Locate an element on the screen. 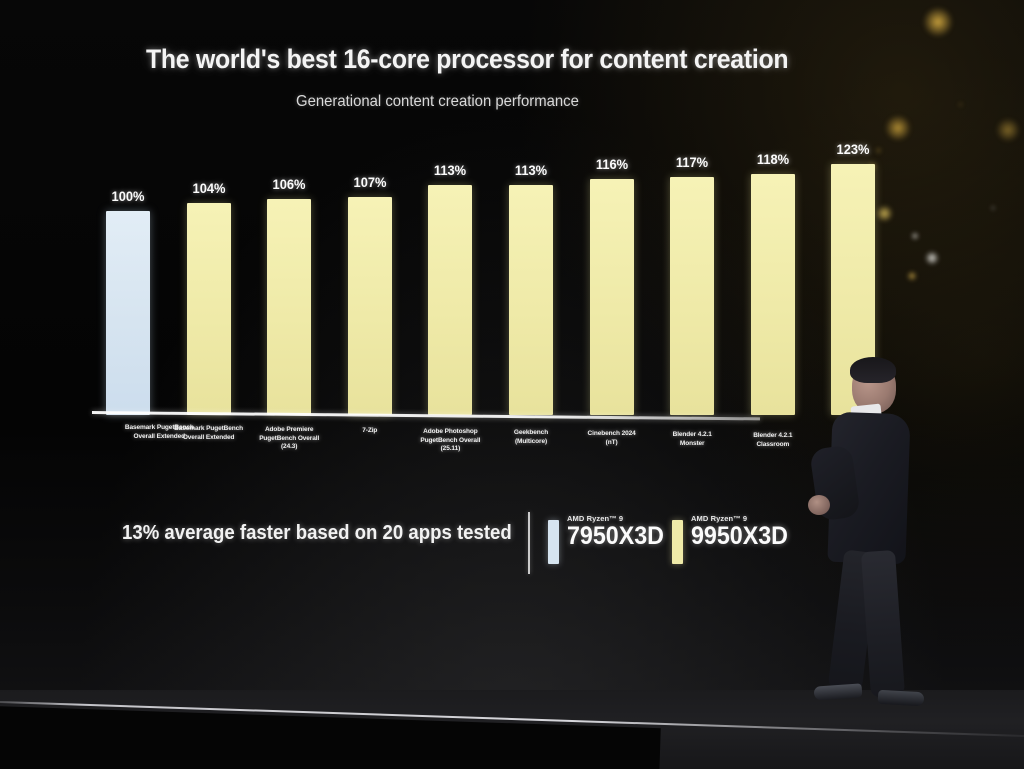  x-axis-label-line: (25.11) is located at coordinates (450, 449).